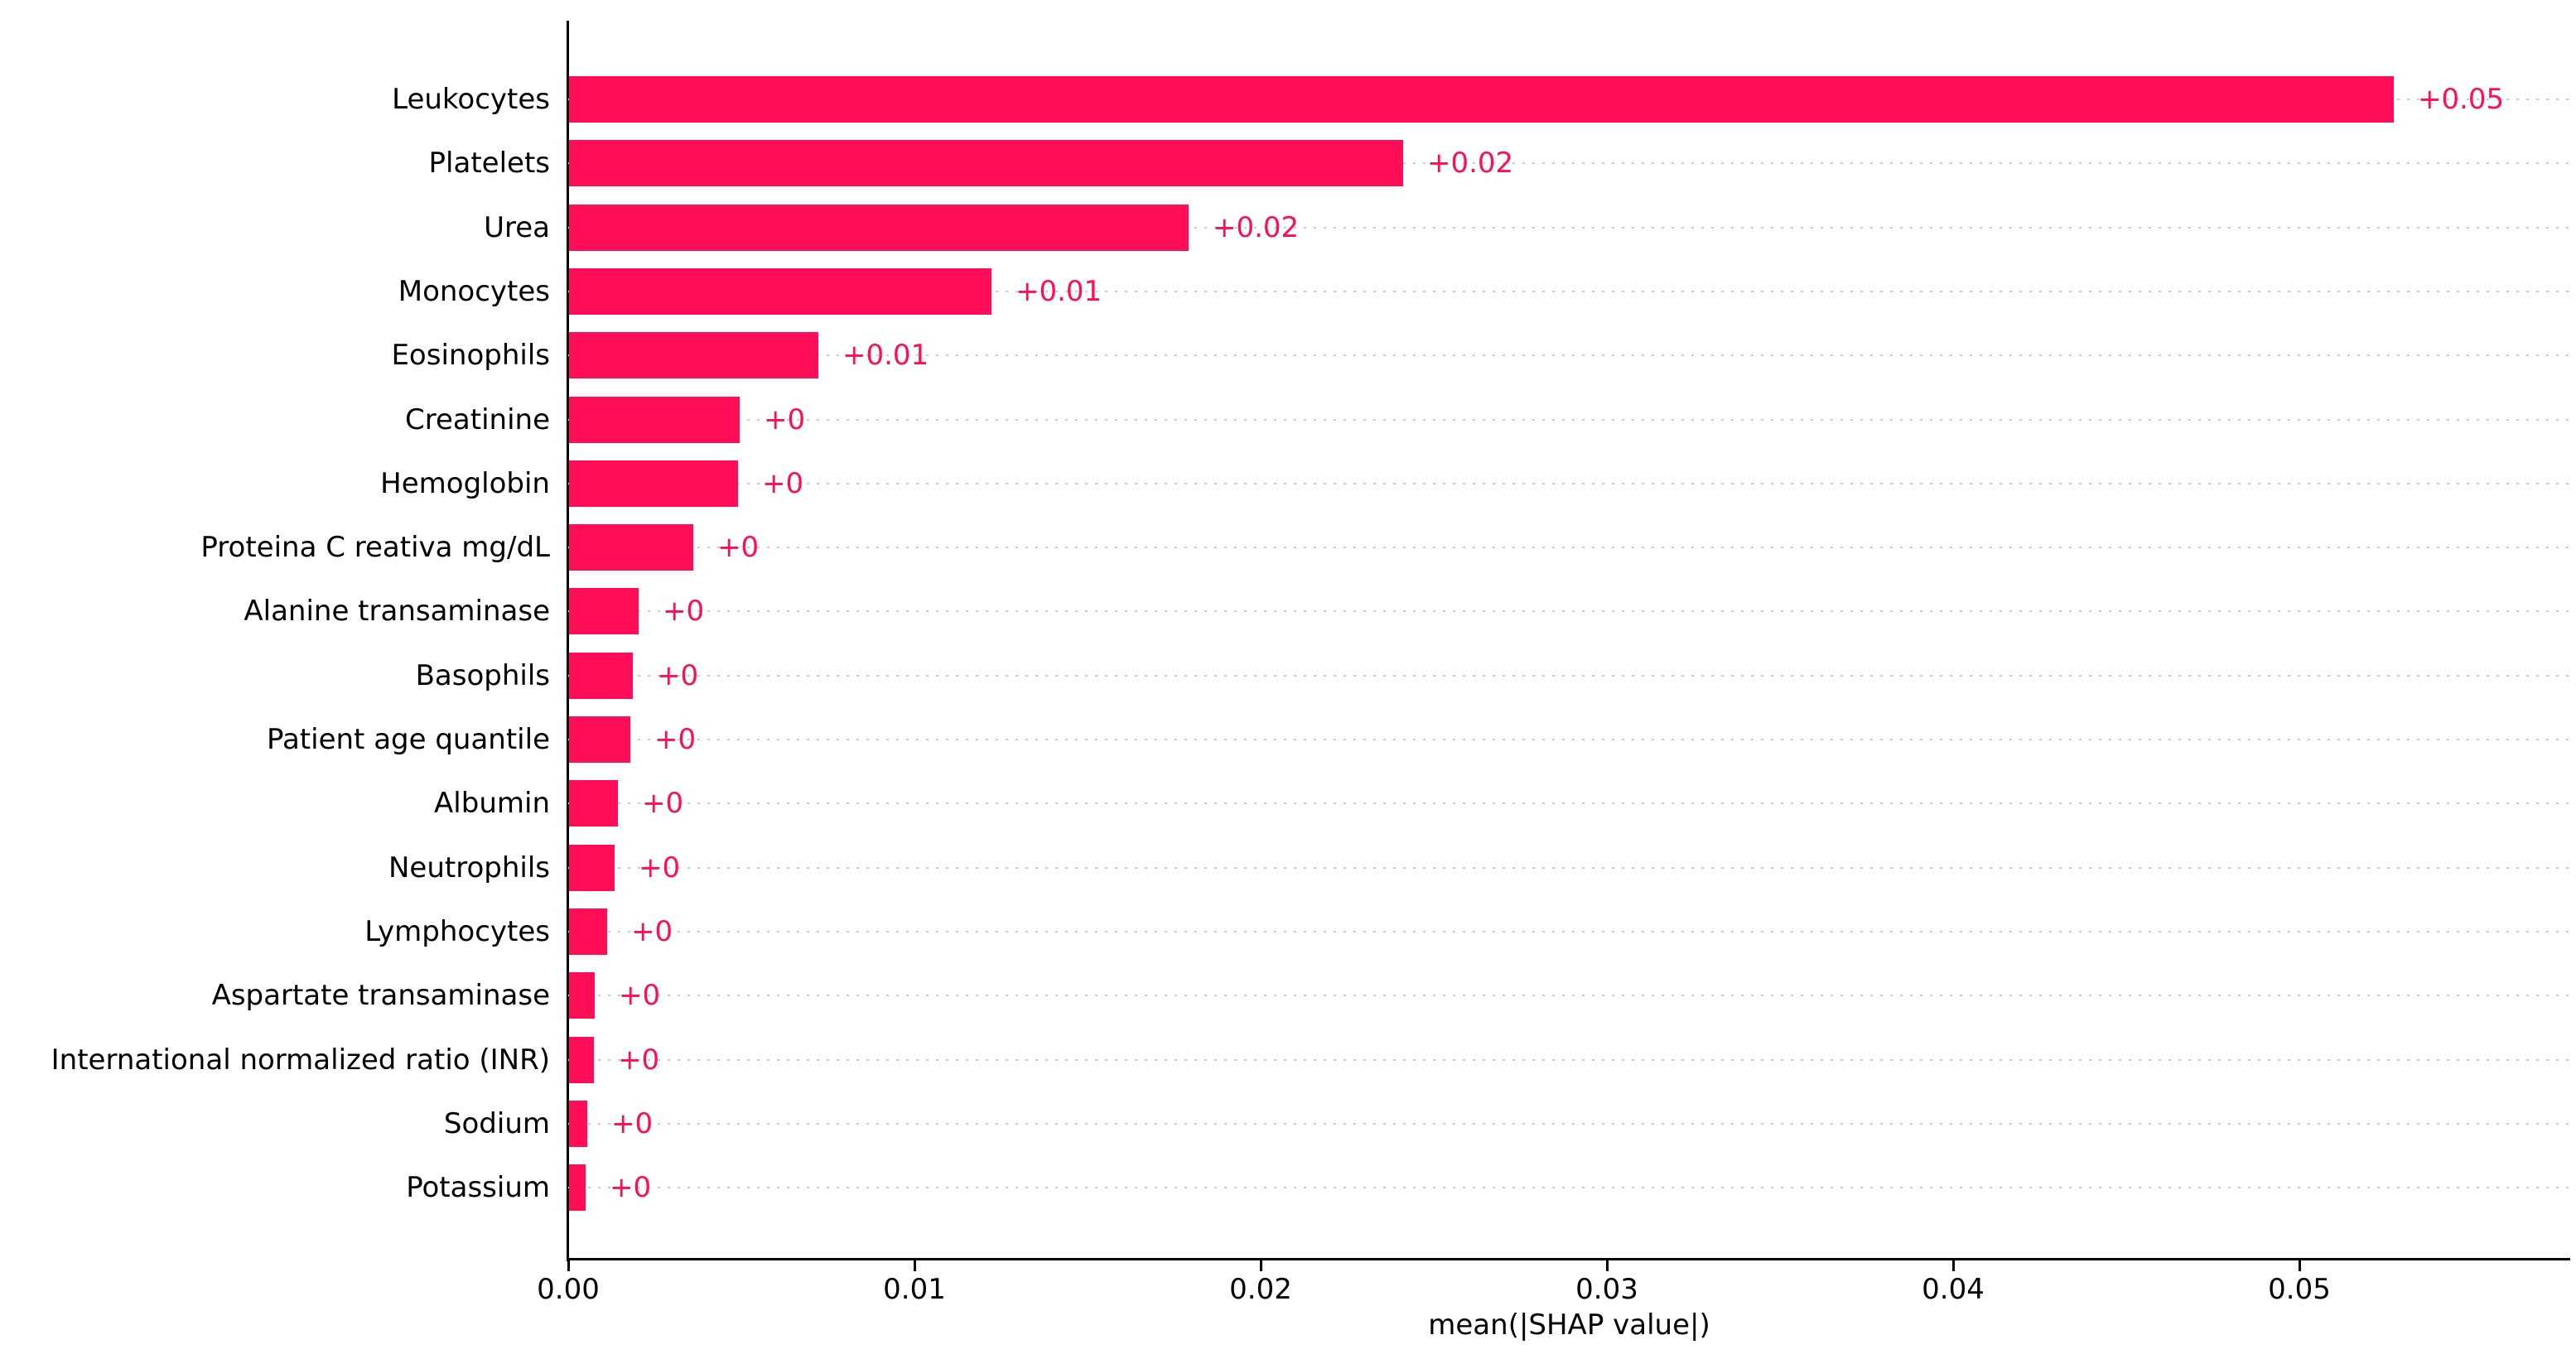 The height and width of the screenshot is (1359, 2576). I want to click on x-axis-title: mean(|SHAP value|), so click(1569, 1325).